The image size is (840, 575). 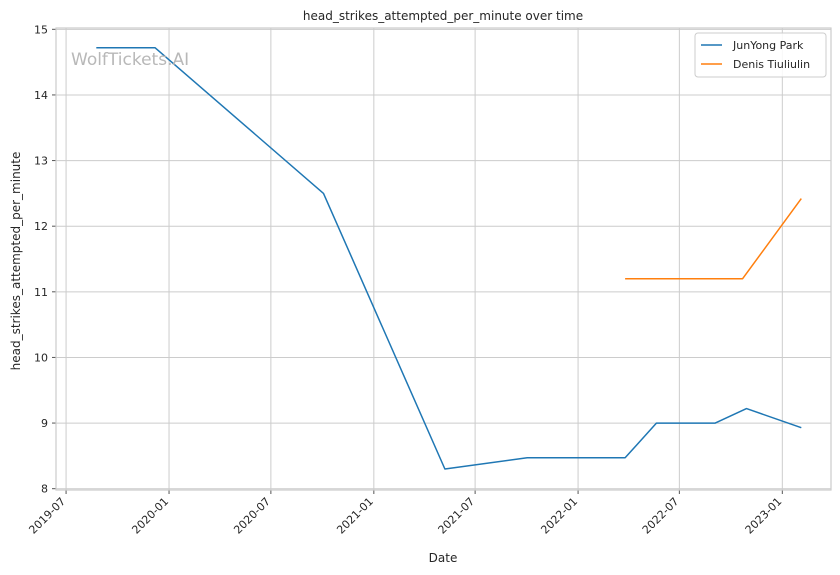 I want to click on series-line, so click(x=713, y=239).